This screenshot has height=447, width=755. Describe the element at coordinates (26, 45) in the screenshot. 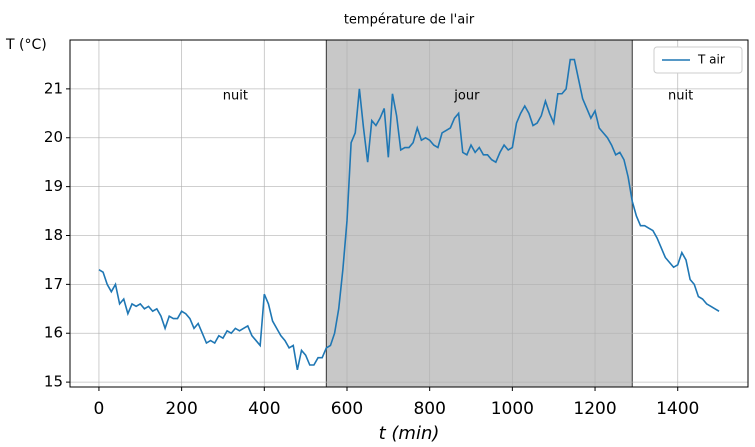

I see `y-axis-label: T (°C)` at that location.